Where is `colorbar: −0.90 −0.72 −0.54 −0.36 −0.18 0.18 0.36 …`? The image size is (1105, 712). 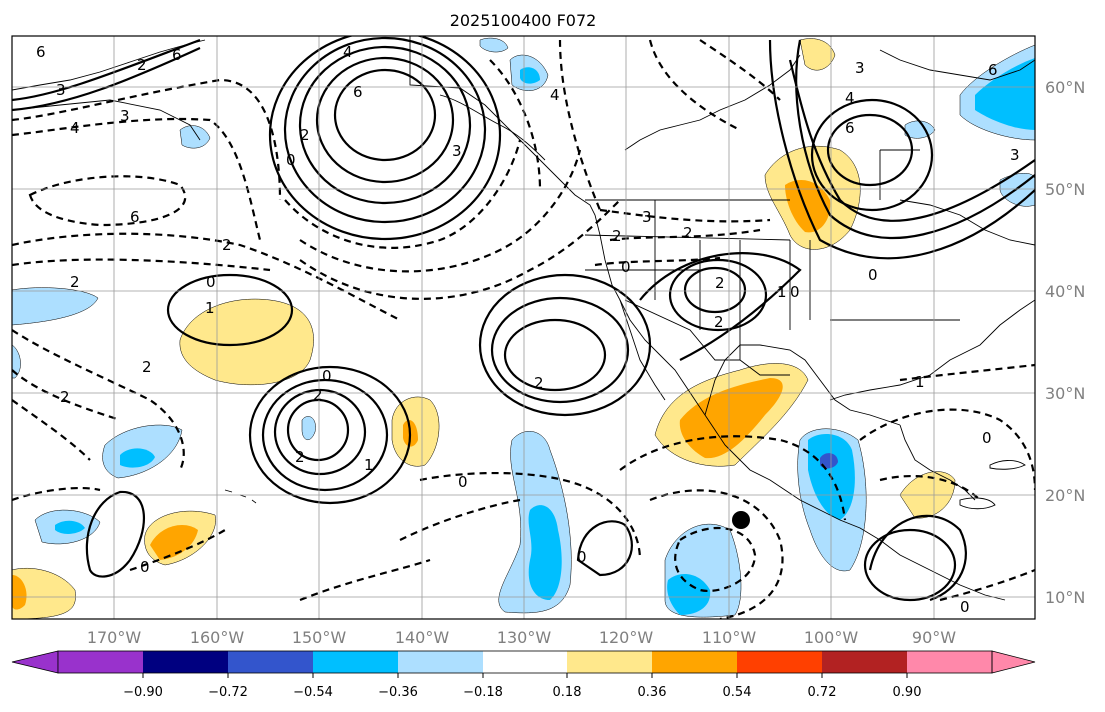 colorbar: −0.90 −0.72 −0.54 −0.36 −0.18 0.18 0.36 … is located at coordinates (523, 675).